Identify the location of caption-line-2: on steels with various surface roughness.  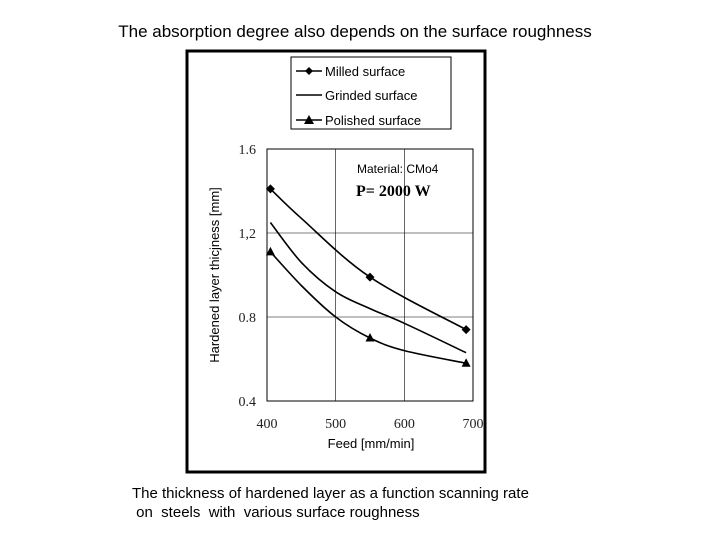
(276, 512).